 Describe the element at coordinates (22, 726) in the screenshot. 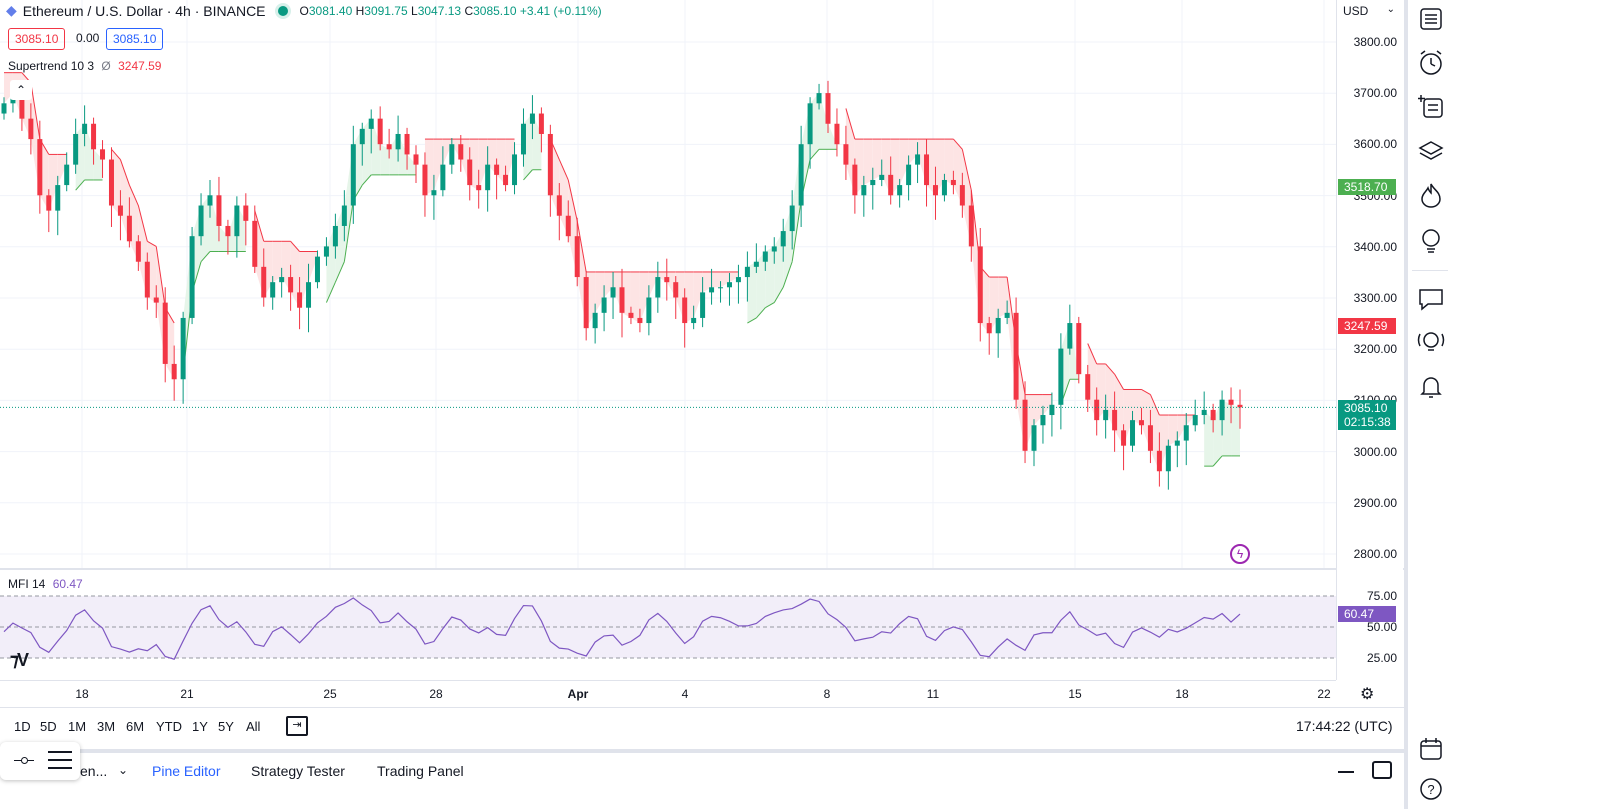

I see `range-button-1d: 1D` at that location.